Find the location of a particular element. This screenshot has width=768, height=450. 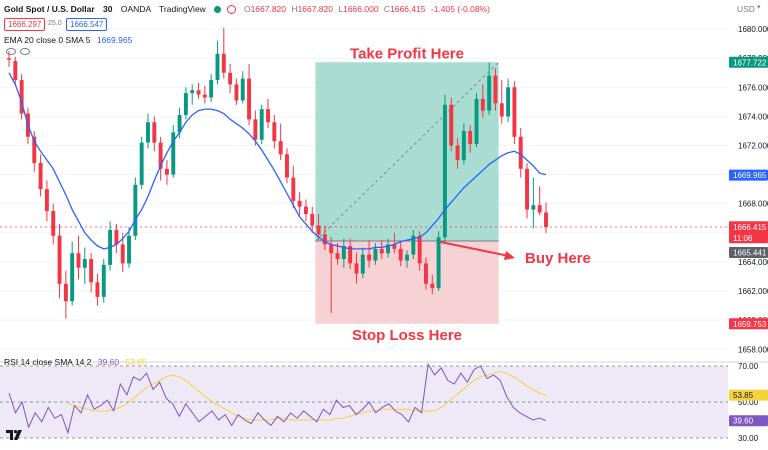

last-price-badge-value: 1666.415 is located at coordinates (750, 227).